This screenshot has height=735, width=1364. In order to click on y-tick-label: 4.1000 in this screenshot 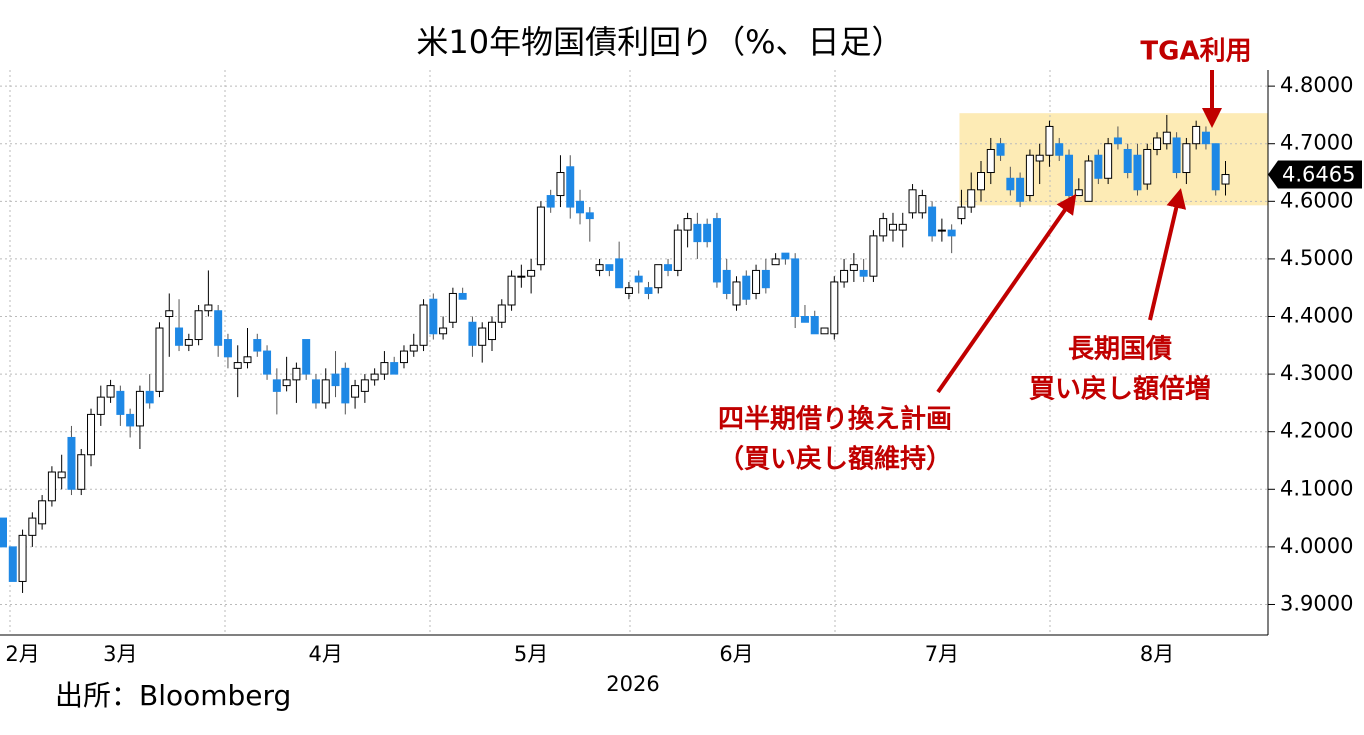, I will do `click(1316, 488)`.